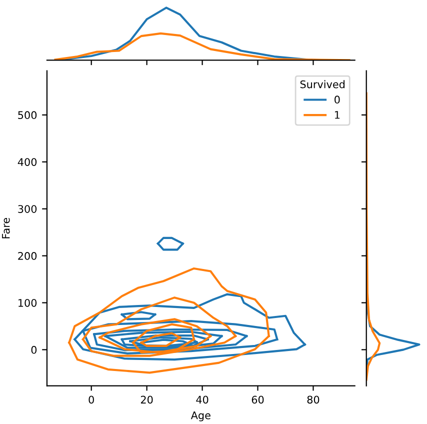  I want to click on x-axis-title: Age, so click(200, 417).